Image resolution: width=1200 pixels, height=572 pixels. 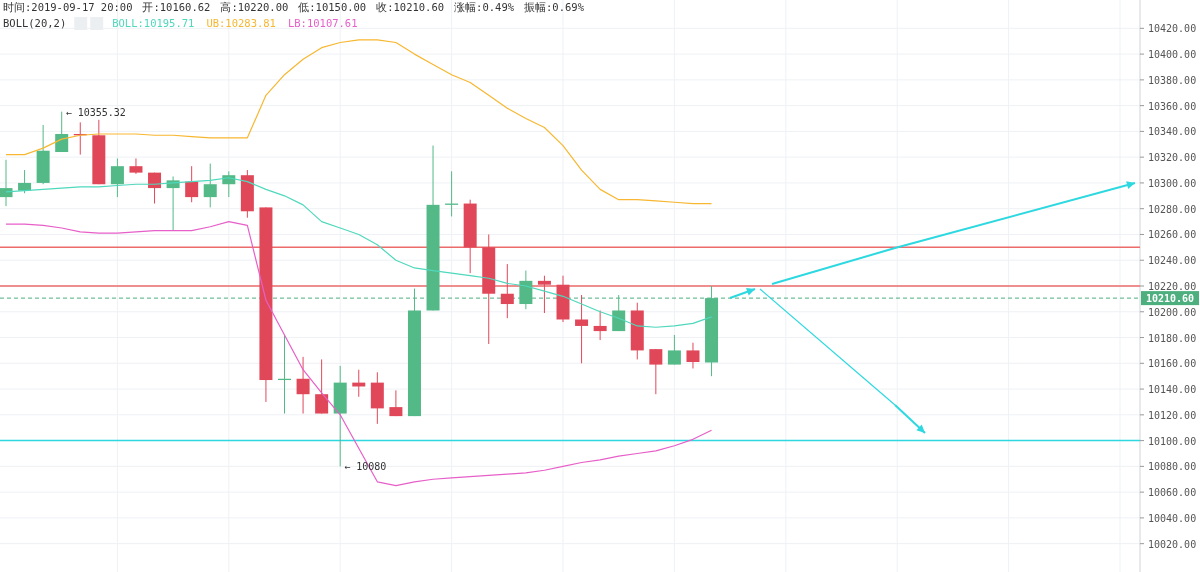 What do you see at coordinates (95, 112) in the screenshot?
I see `annotation: ← 10355.32` at bounding box center [95, 112].